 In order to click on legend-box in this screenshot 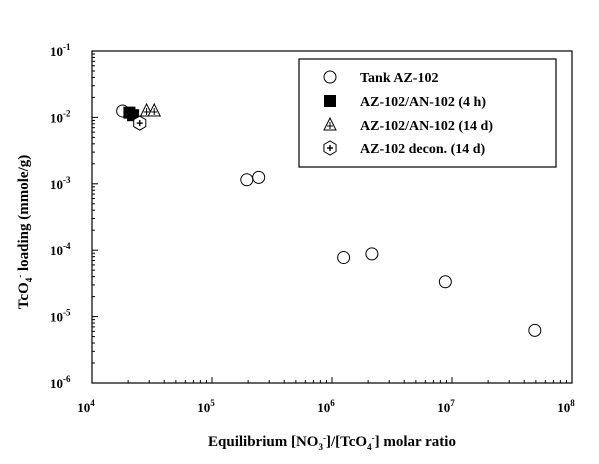, I will do `click(427, 113)`.